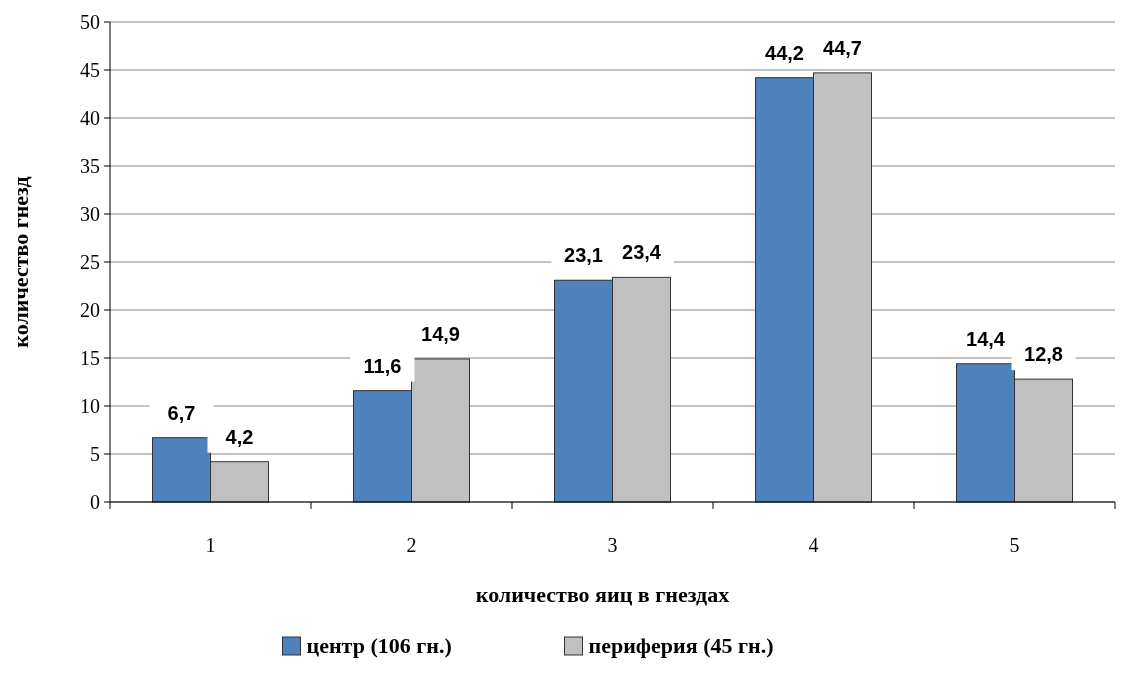  What do you see at coordinates (842, 47) in the screenshot?
I see `text: 44,7` at bounding box center [842, 47].